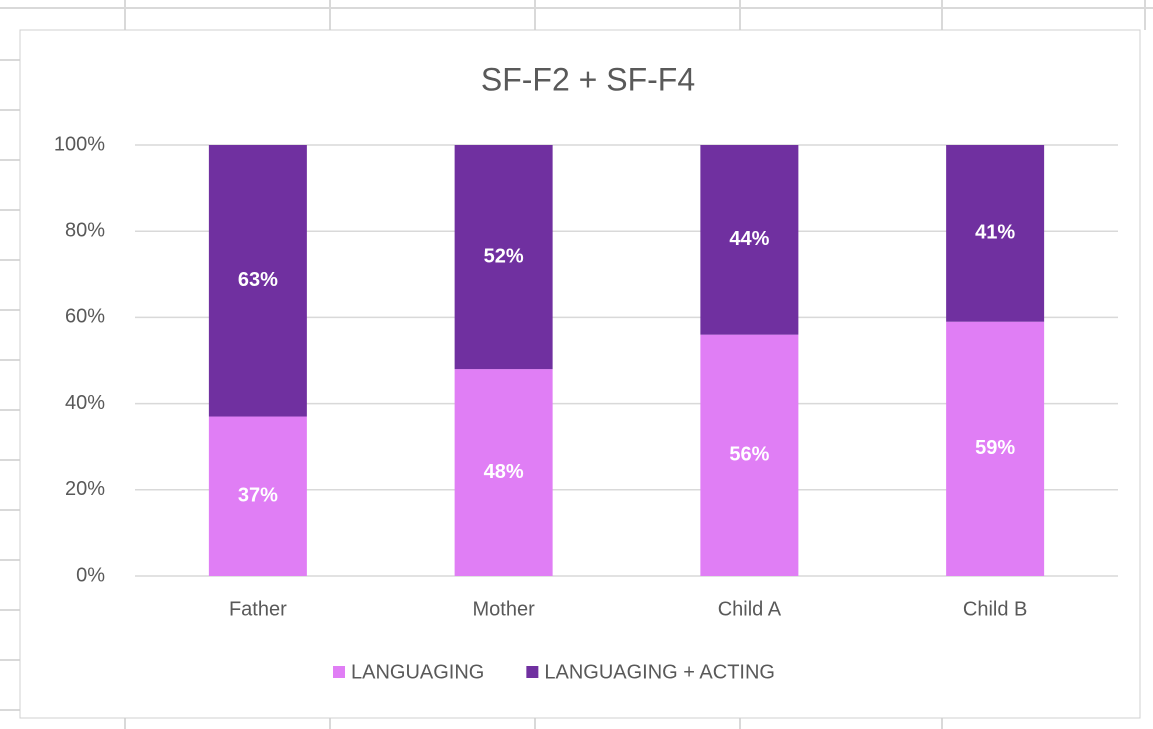 This screenshot has height=729, width=1153. I want to click on y-tick-label: 60%, so click(85, 317).